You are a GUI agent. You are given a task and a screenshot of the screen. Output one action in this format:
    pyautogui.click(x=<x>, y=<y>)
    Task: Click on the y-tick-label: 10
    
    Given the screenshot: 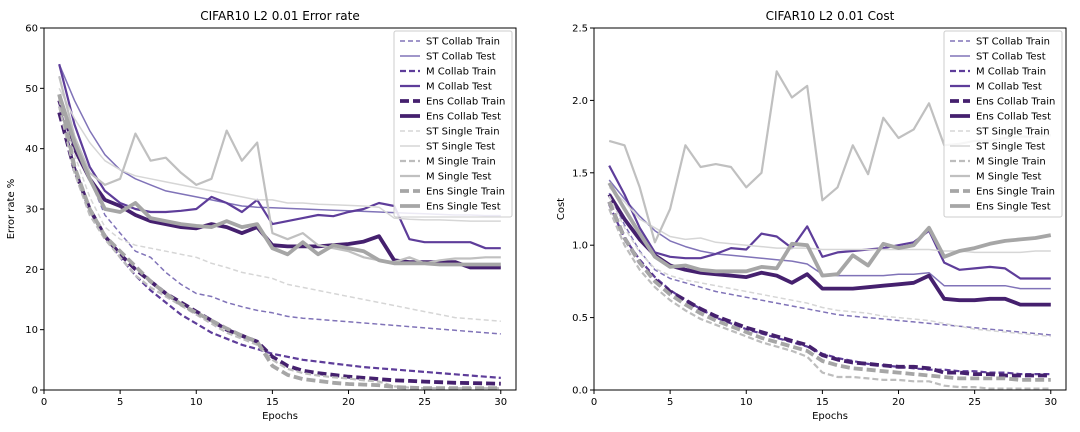 What is the action you would take?
    pyautogui.click(x=31, y=330)
    